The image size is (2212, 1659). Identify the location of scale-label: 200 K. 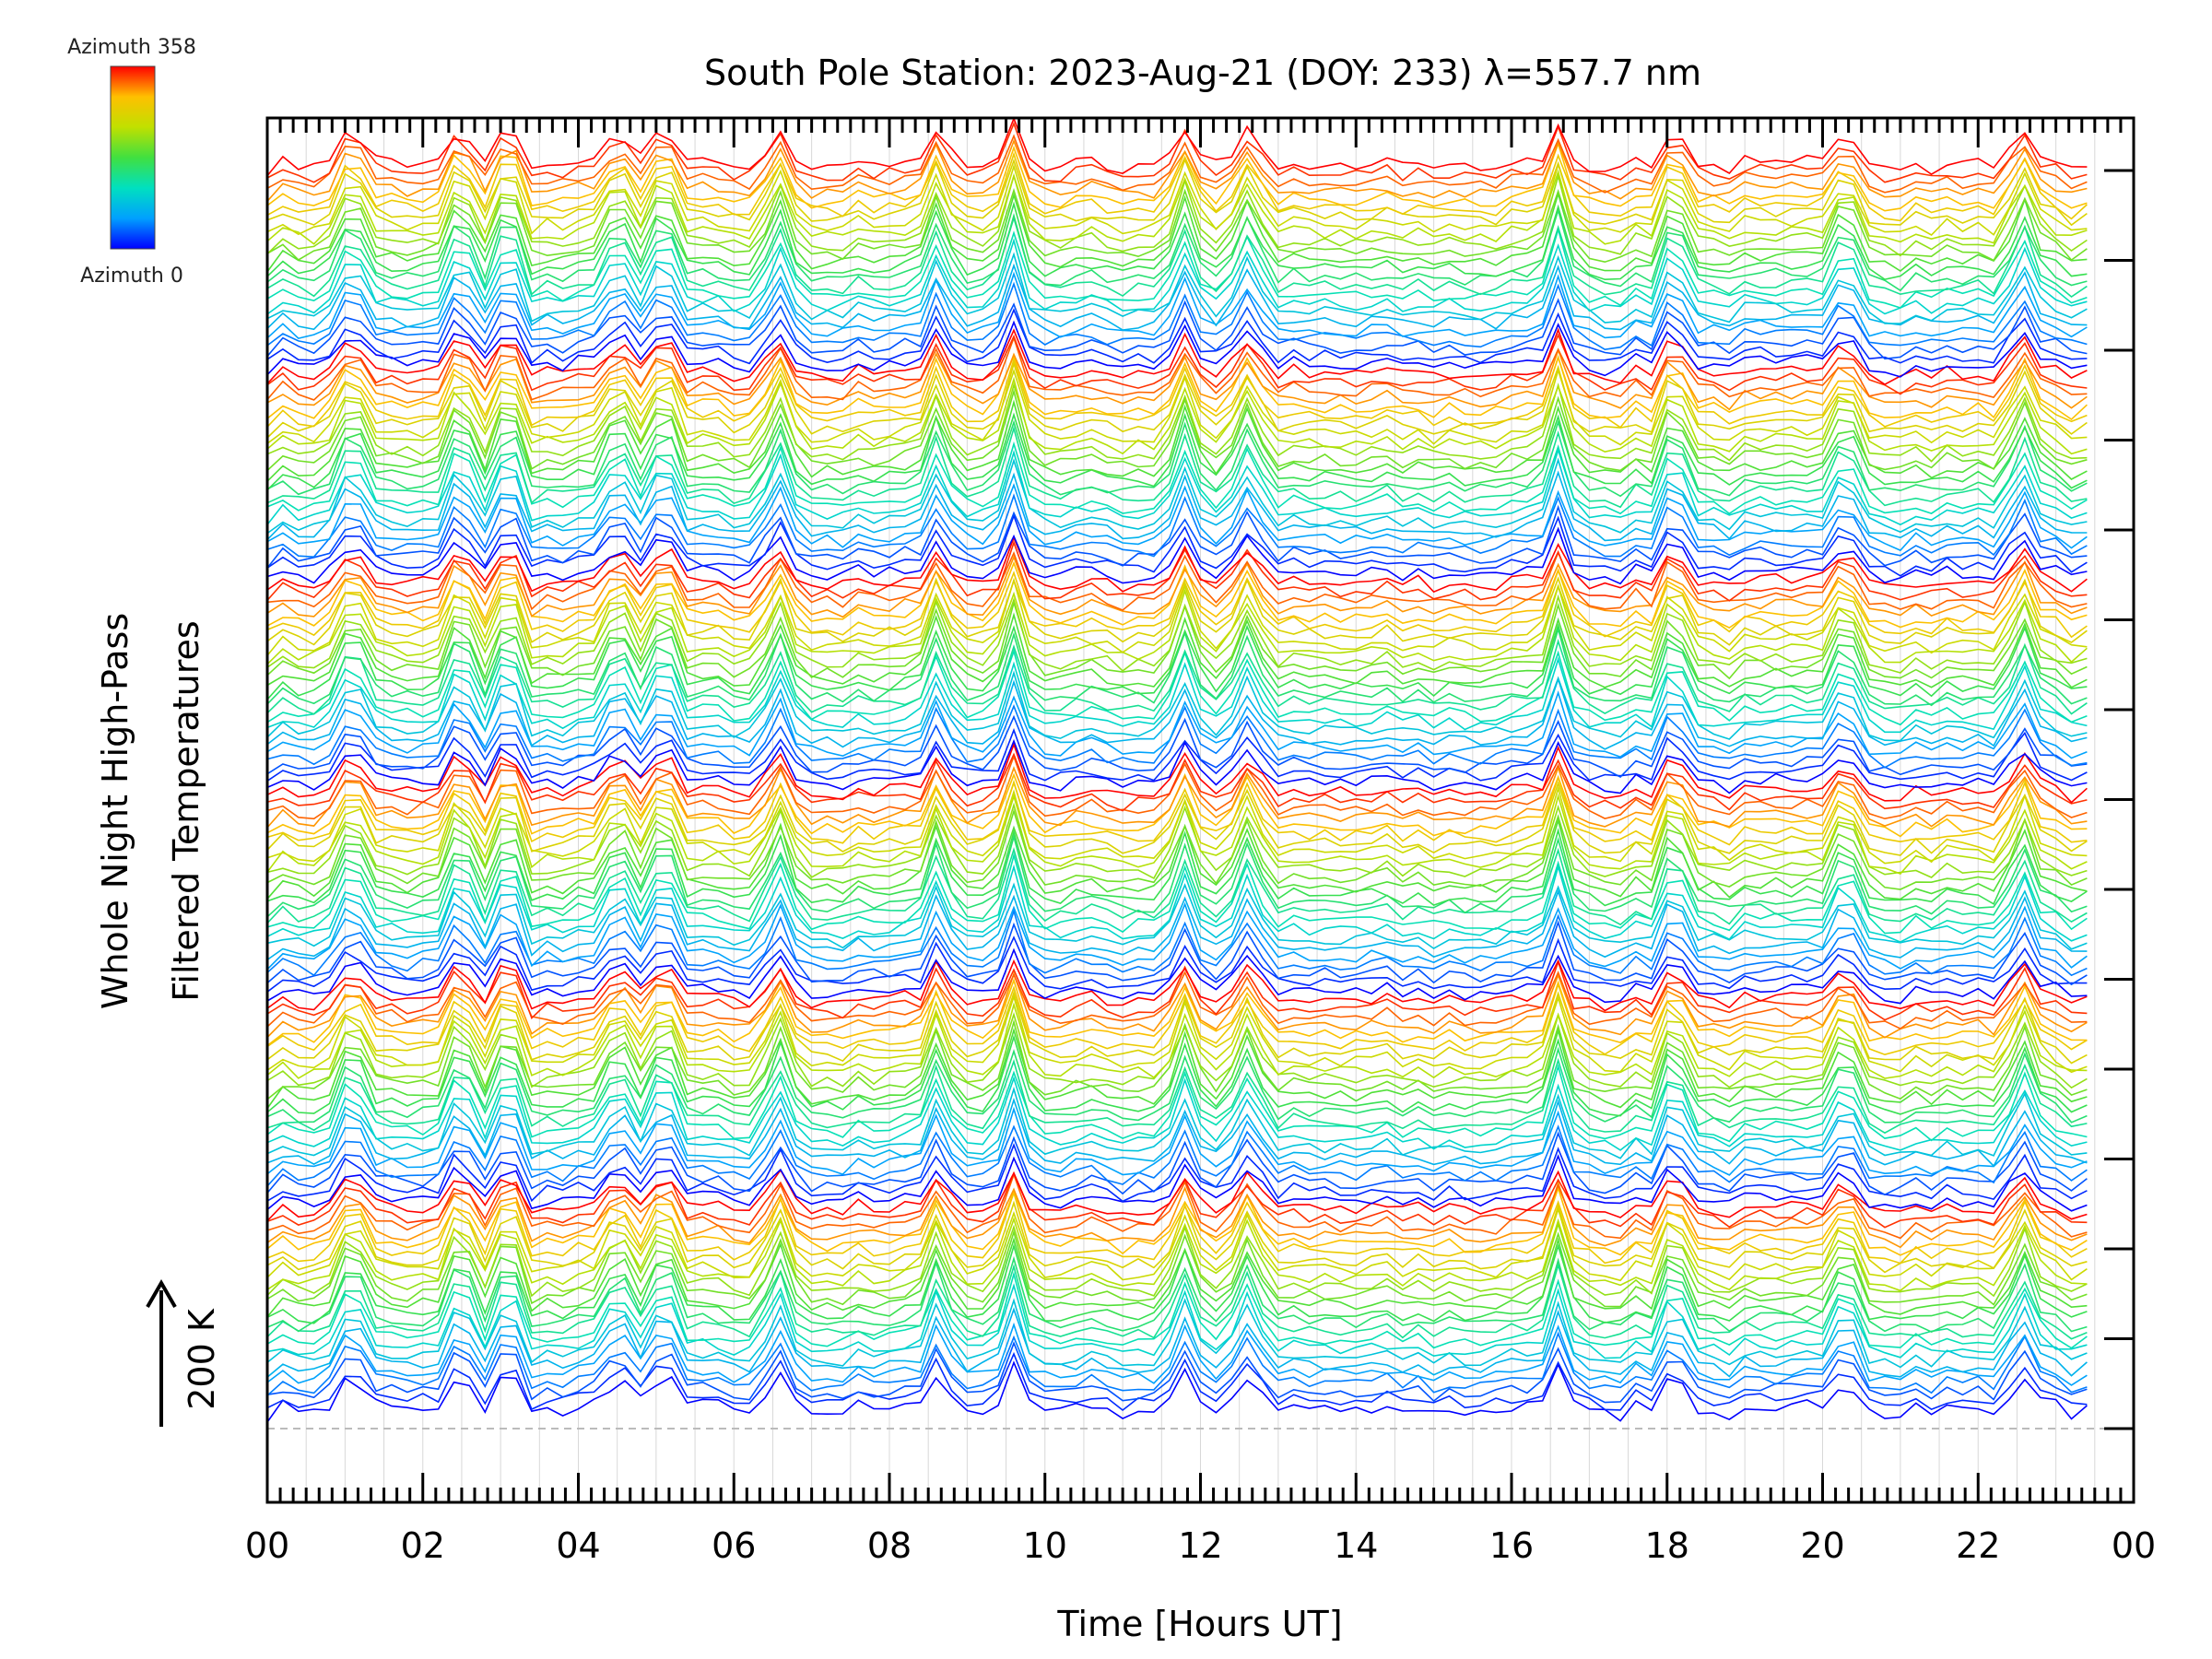
(202, 1359).